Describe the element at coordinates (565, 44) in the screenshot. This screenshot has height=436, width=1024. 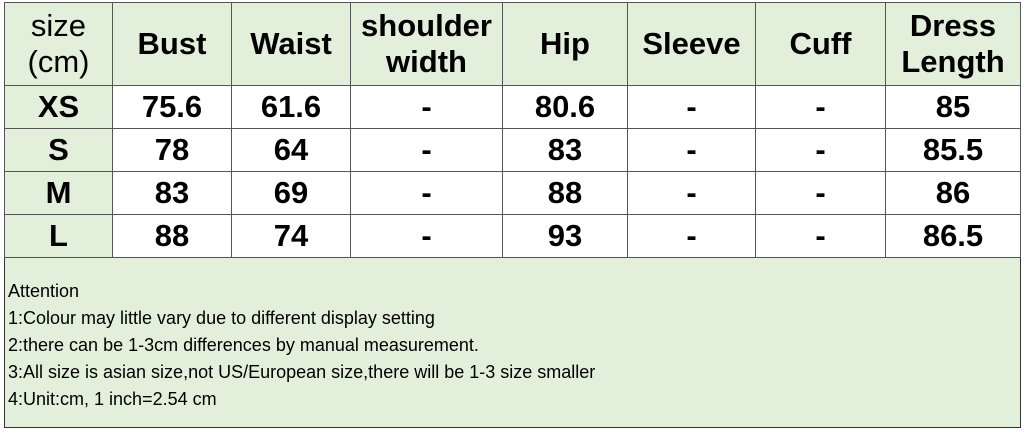
I see `header-hip: Hip` at that location.